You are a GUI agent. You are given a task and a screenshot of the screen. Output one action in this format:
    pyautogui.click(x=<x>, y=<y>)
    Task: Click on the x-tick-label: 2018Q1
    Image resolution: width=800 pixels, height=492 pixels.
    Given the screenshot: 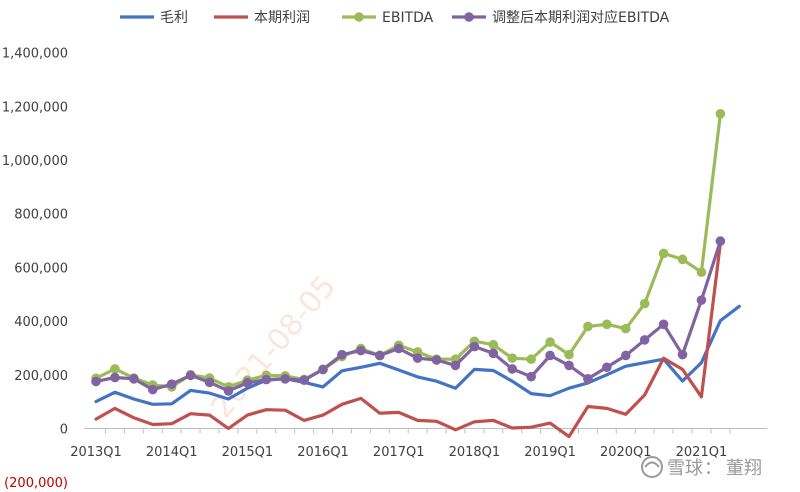 What is the action you would take?
    pyautogui.click(x=475, y=452)
    